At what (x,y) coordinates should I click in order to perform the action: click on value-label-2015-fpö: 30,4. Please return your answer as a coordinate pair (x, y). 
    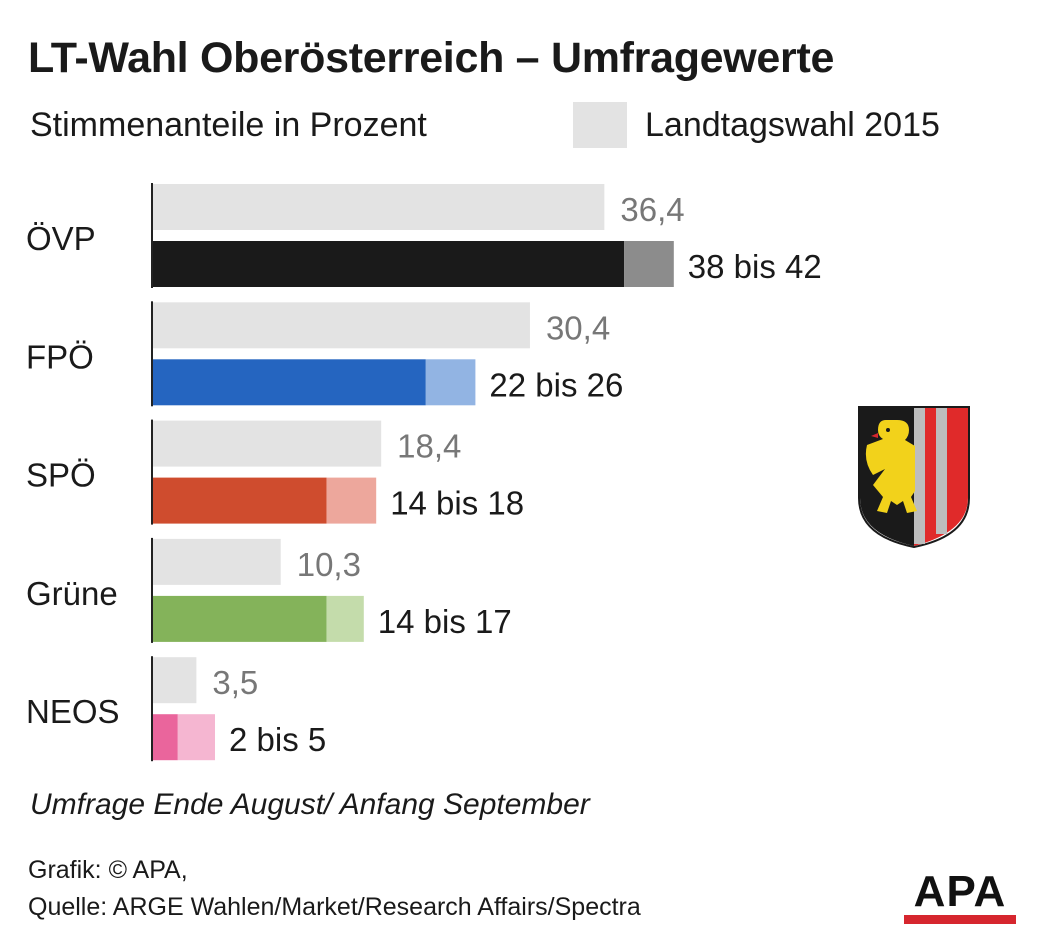
    Looking at the image, I should click on (578, 327).